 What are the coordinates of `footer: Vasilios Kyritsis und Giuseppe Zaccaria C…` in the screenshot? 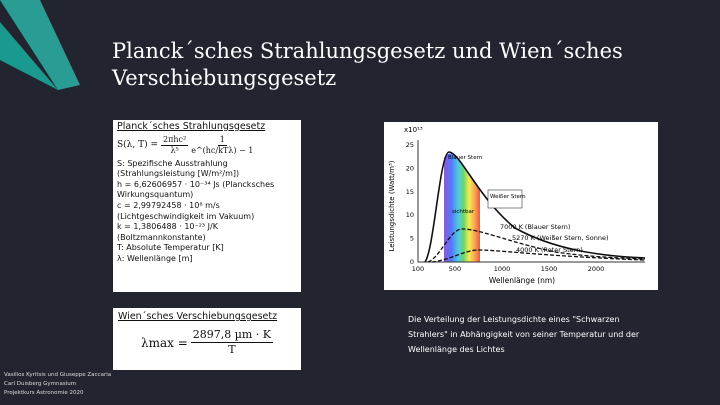 It's located at (57, 384).